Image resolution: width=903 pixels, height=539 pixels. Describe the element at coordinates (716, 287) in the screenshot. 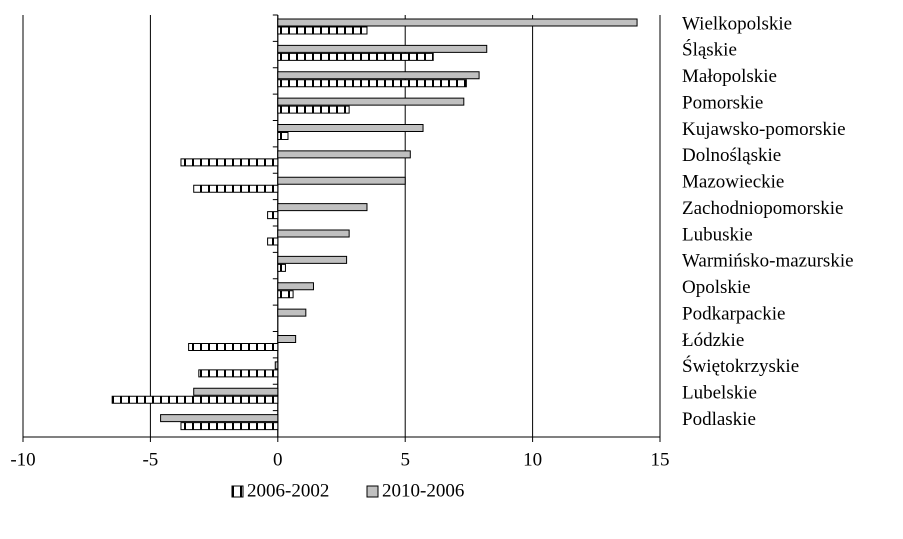

I see `category-label: Opolskie` at that location.